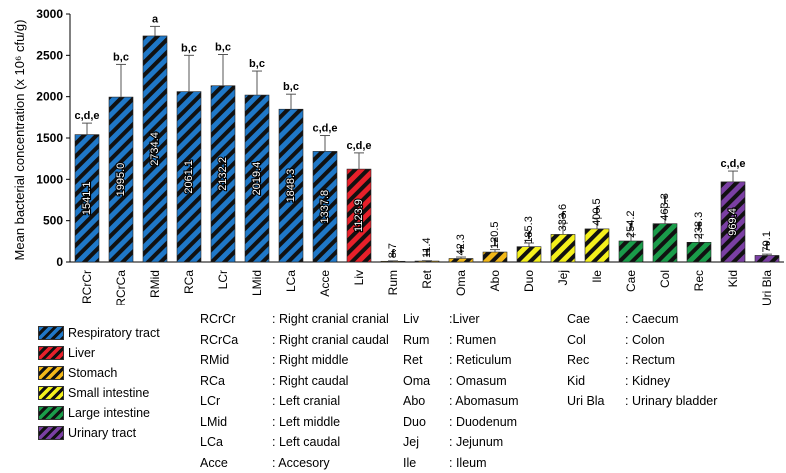  I want to click on abbreviation-rec: Rec: Rectum, so click(642, 360).